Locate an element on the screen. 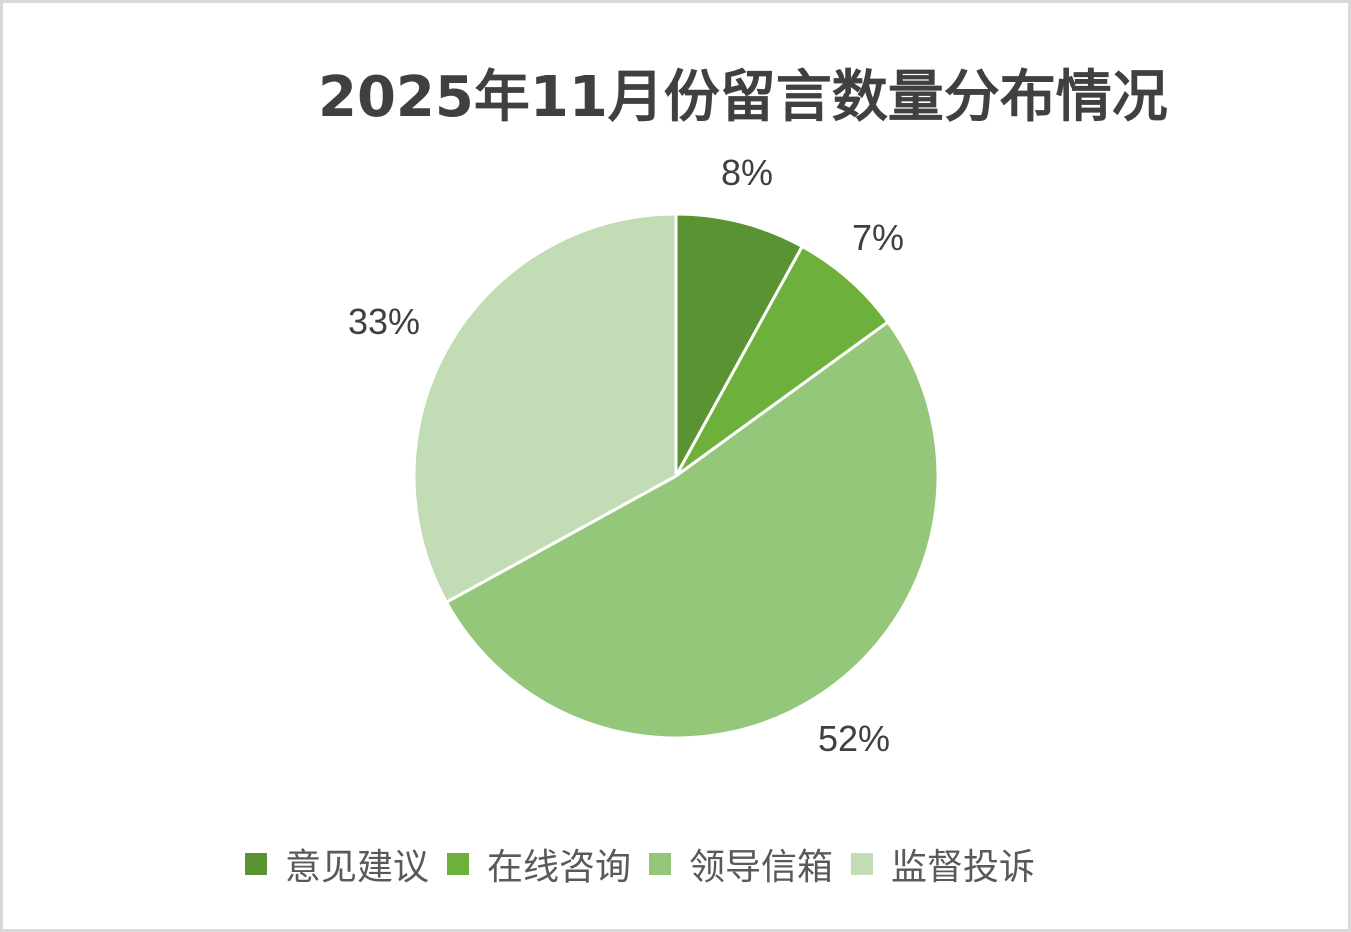  legend-item-yijianjianyi: 意见建议 is located at coordinates (337, 864).